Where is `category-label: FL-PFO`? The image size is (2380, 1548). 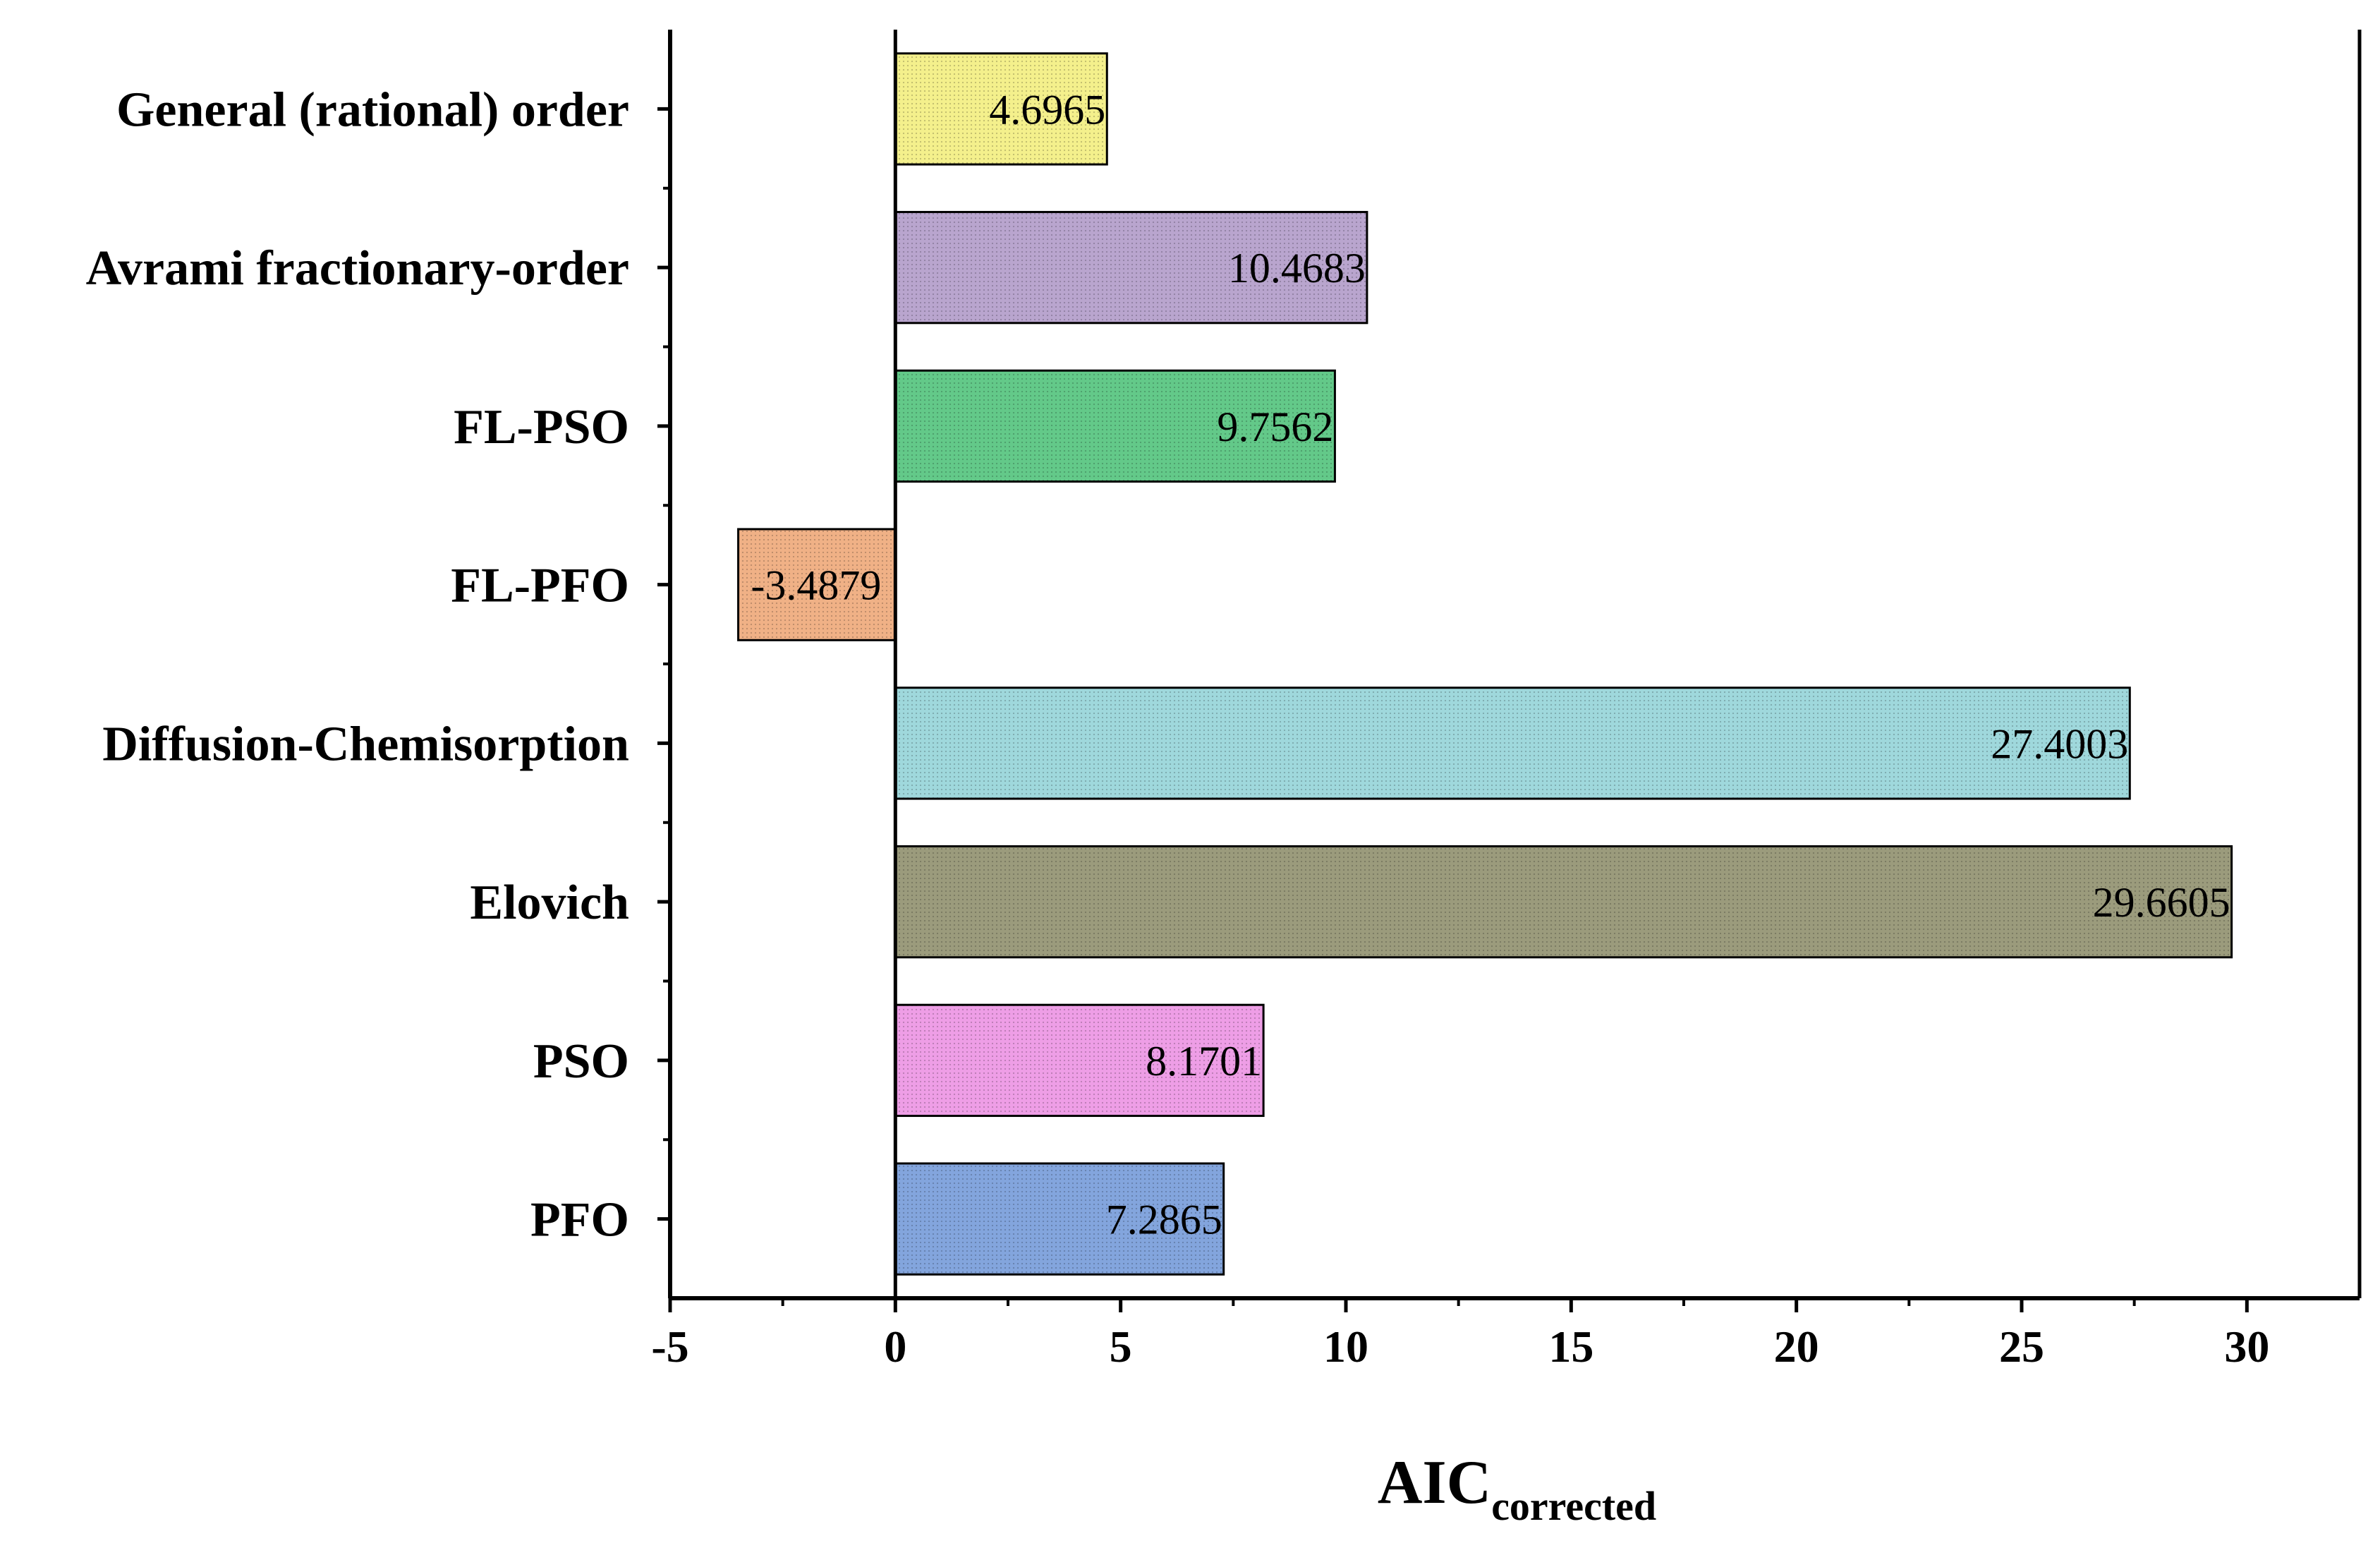 category-label: FL-PFO is located at coordinates (540, 586).